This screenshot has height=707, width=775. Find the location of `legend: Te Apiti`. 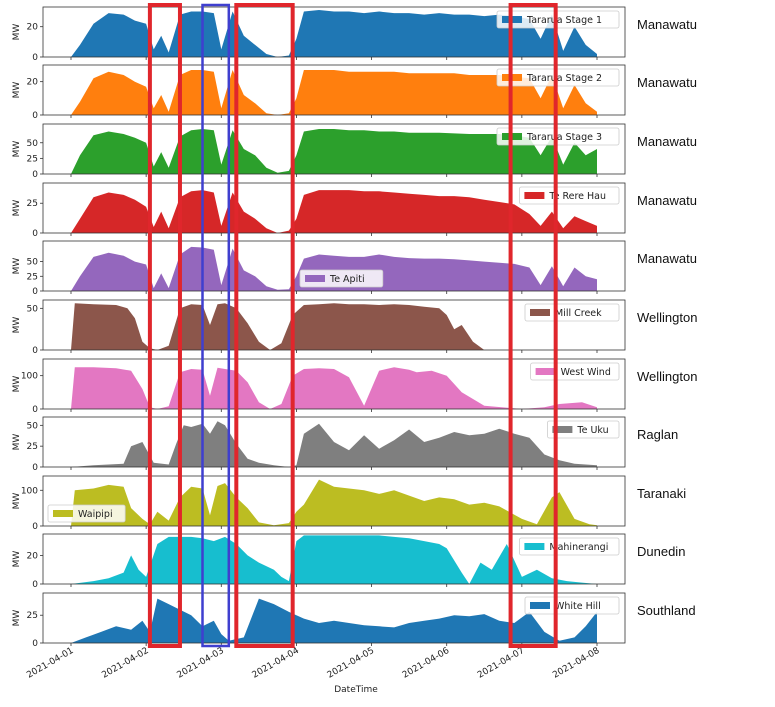

legend: Te Apiti is located at coordinates (341, 278).